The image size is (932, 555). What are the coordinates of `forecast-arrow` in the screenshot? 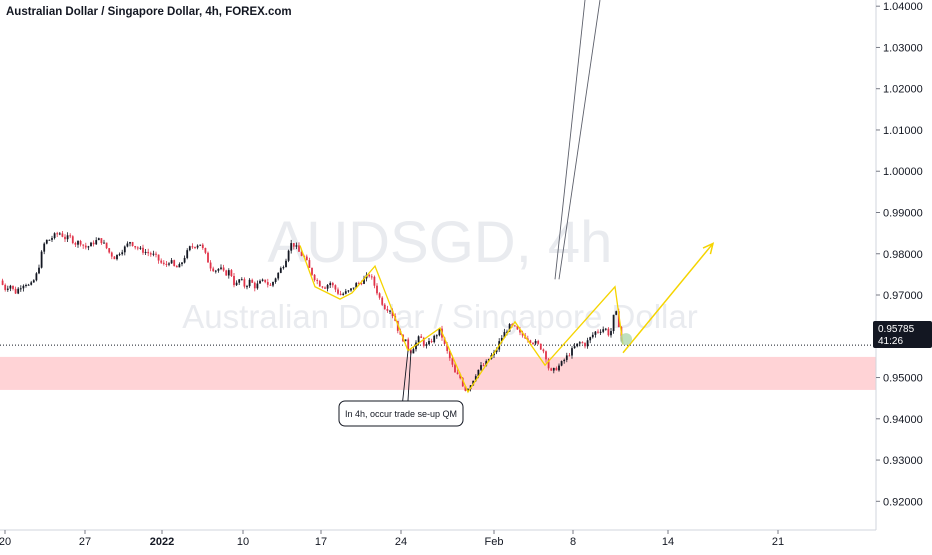 It's located at (668, 298).